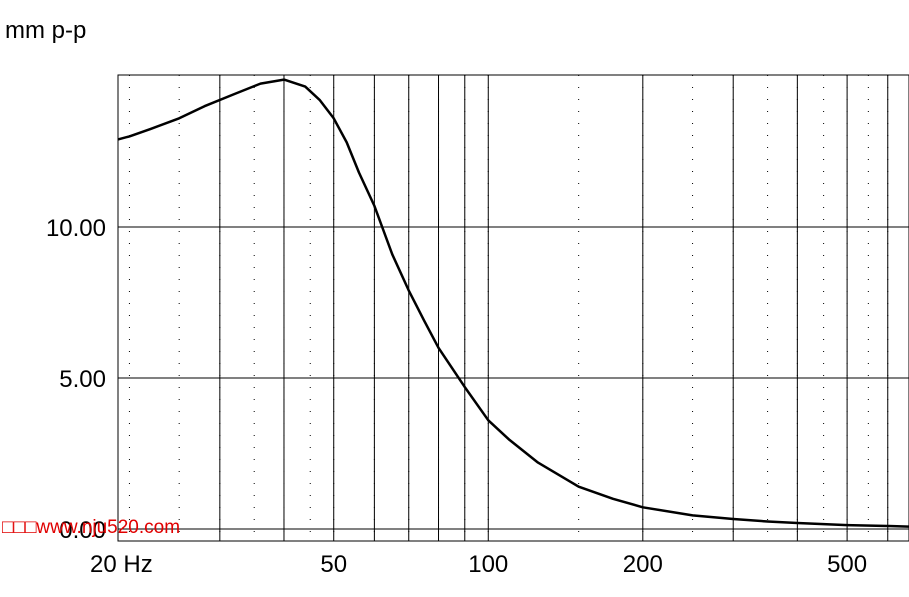  I want to click on x-tick-label: 200, so click(643, 564).